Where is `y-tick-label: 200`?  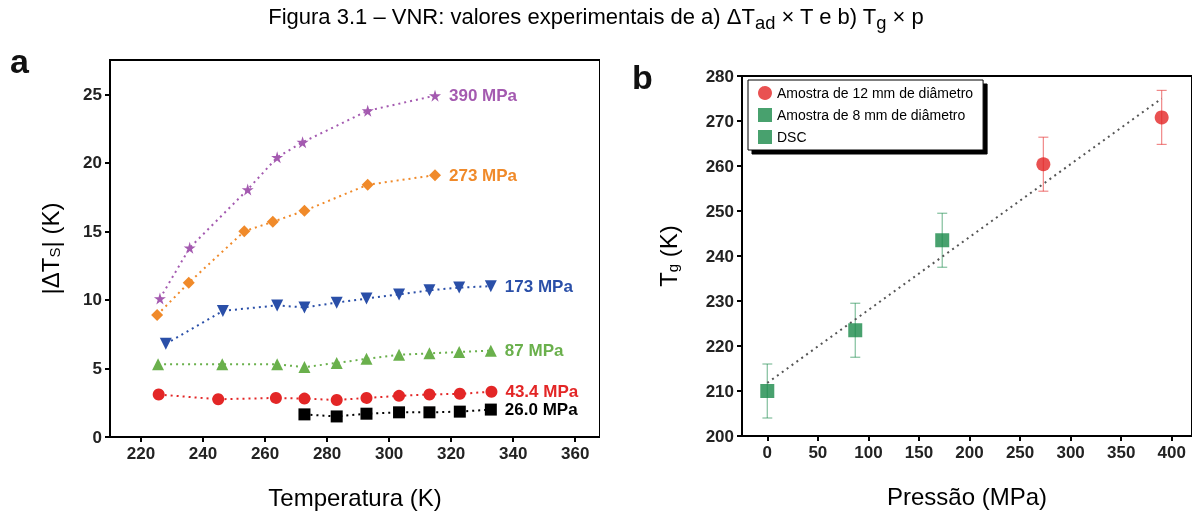 y-tick-label: 200 is located at coordinates (719, 436).